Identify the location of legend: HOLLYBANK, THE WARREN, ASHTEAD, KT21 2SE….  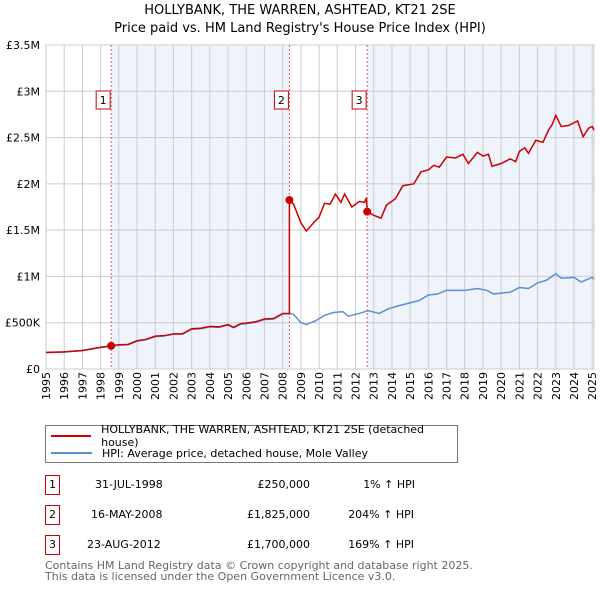
(251, 443).